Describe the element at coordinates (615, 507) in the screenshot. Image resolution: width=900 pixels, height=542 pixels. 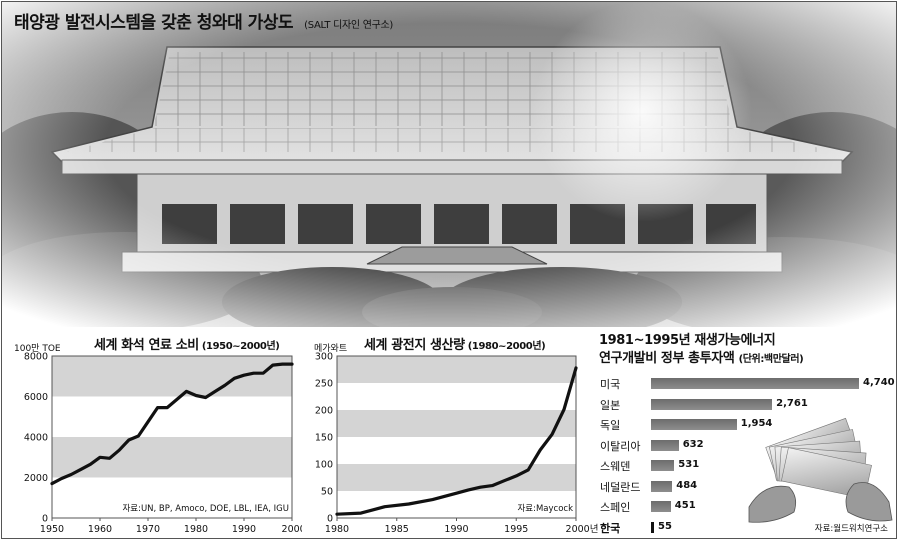
I see `bar-category-label: 스페인` at that location.